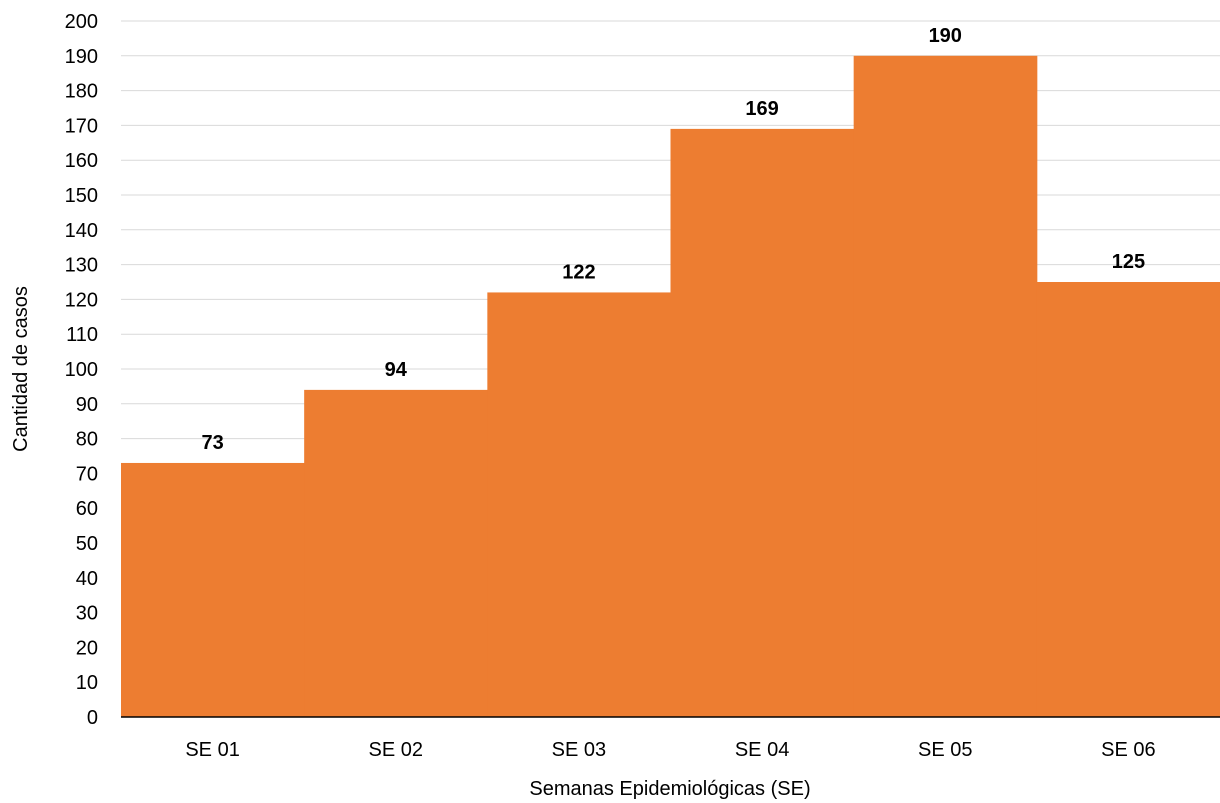 Image resolution: width=1220 pixels, height=803 pixels. What do you see at coordinates (945, 750) in the screenshot?
I see `x-tick-label: SE 05` at bounding box center [945, 750].